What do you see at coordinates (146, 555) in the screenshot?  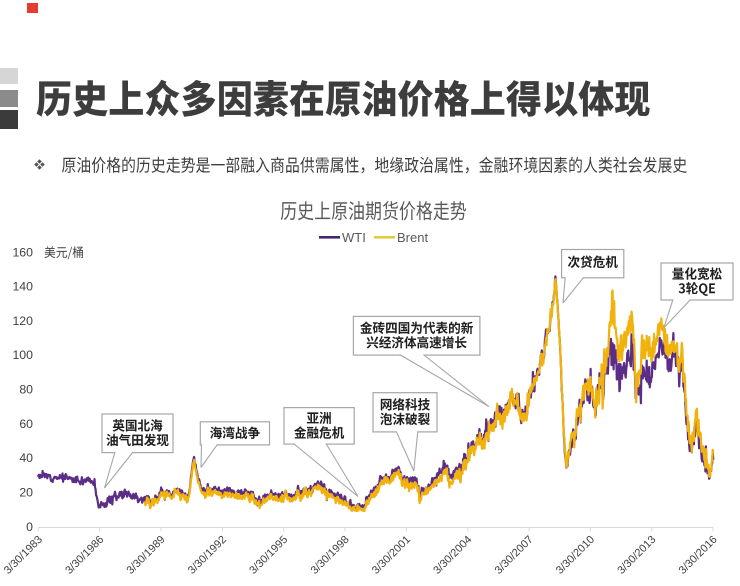 I see `svg-text: 3/30/1989` at bounding box center [146, 555].